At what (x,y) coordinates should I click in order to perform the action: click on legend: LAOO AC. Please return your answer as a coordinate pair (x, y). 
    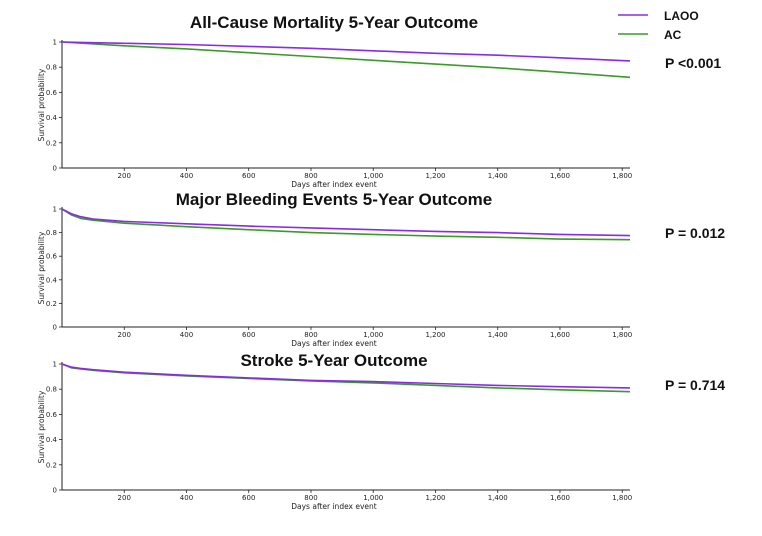
    Looking at the image, I should click on (658, 25).